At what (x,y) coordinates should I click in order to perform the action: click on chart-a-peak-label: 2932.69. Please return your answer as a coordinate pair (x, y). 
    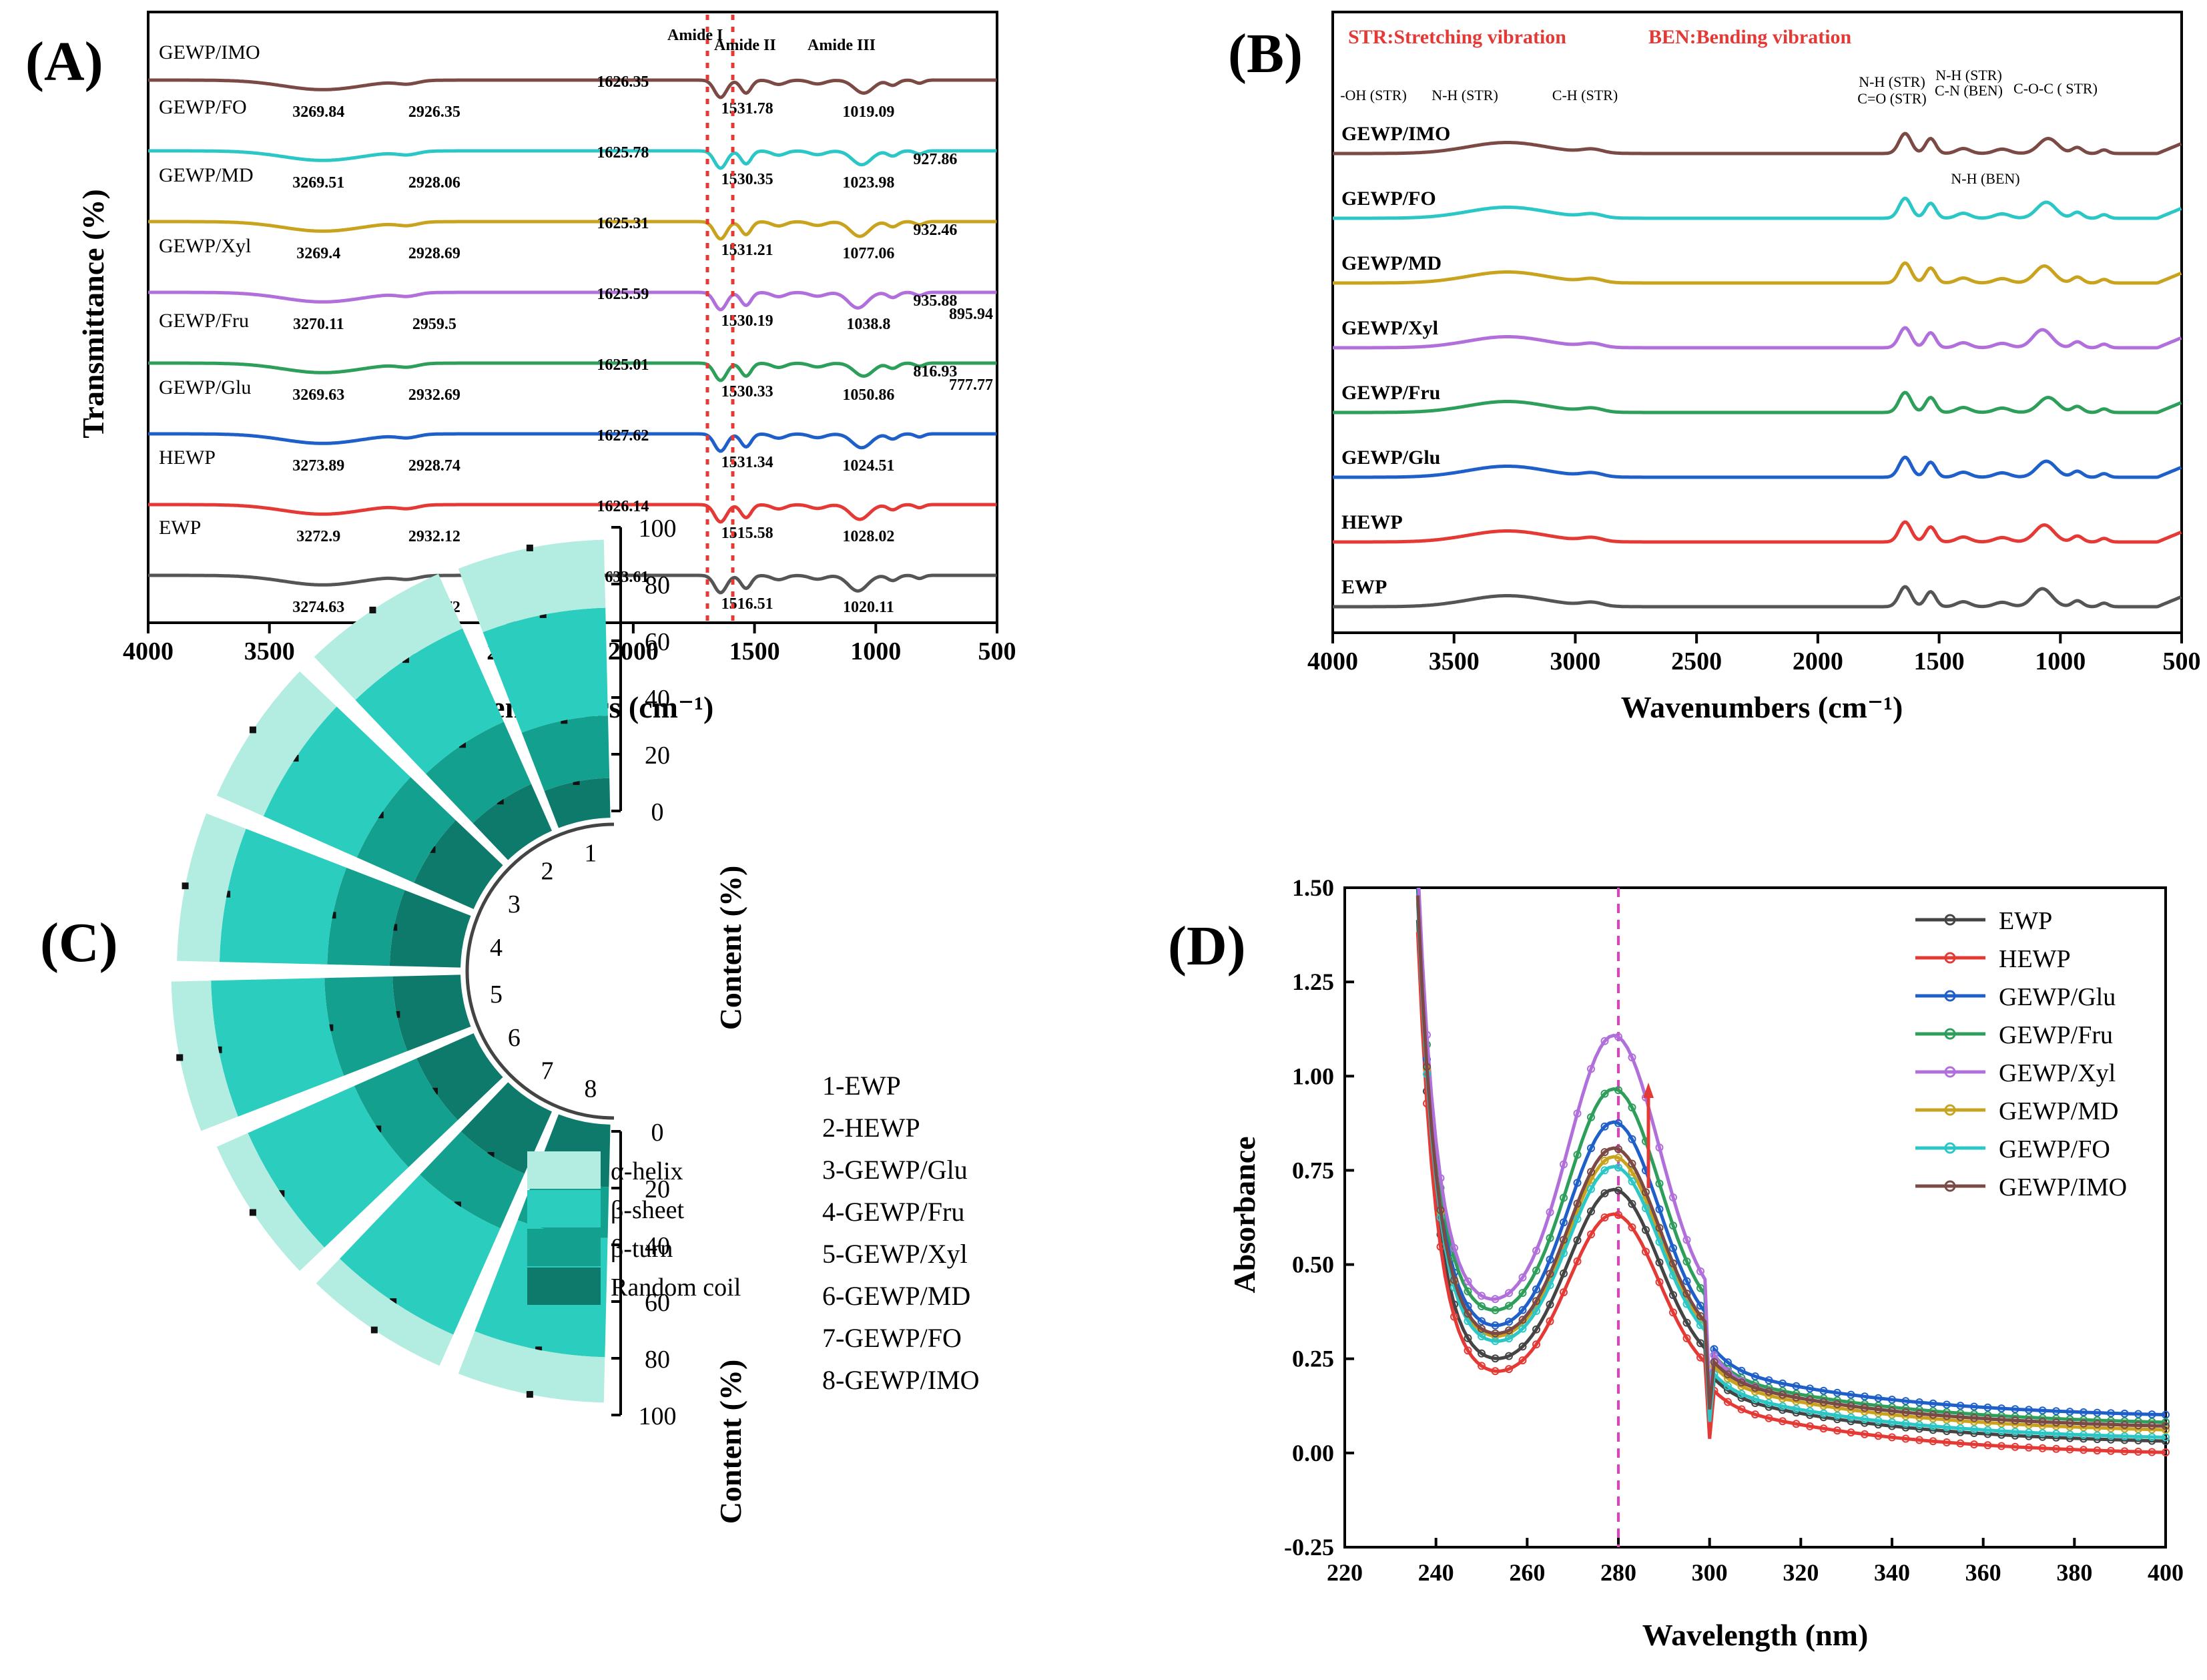
    Looking at the image, I should click on (434, 395).